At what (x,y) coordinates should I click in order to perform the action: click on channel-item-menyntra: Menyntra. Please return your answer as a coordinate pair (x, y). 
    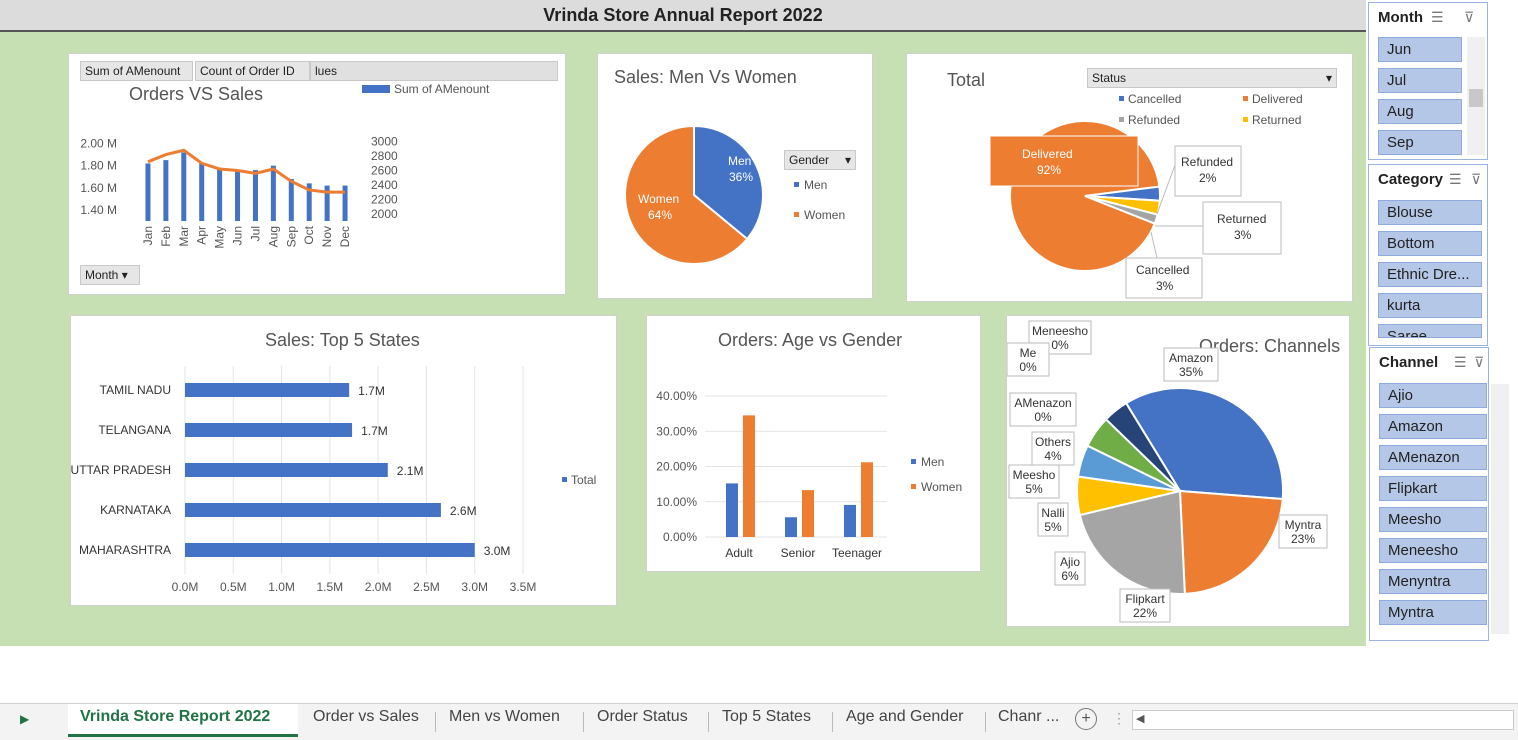
    Looking at the image, I should click on (1433, 581).